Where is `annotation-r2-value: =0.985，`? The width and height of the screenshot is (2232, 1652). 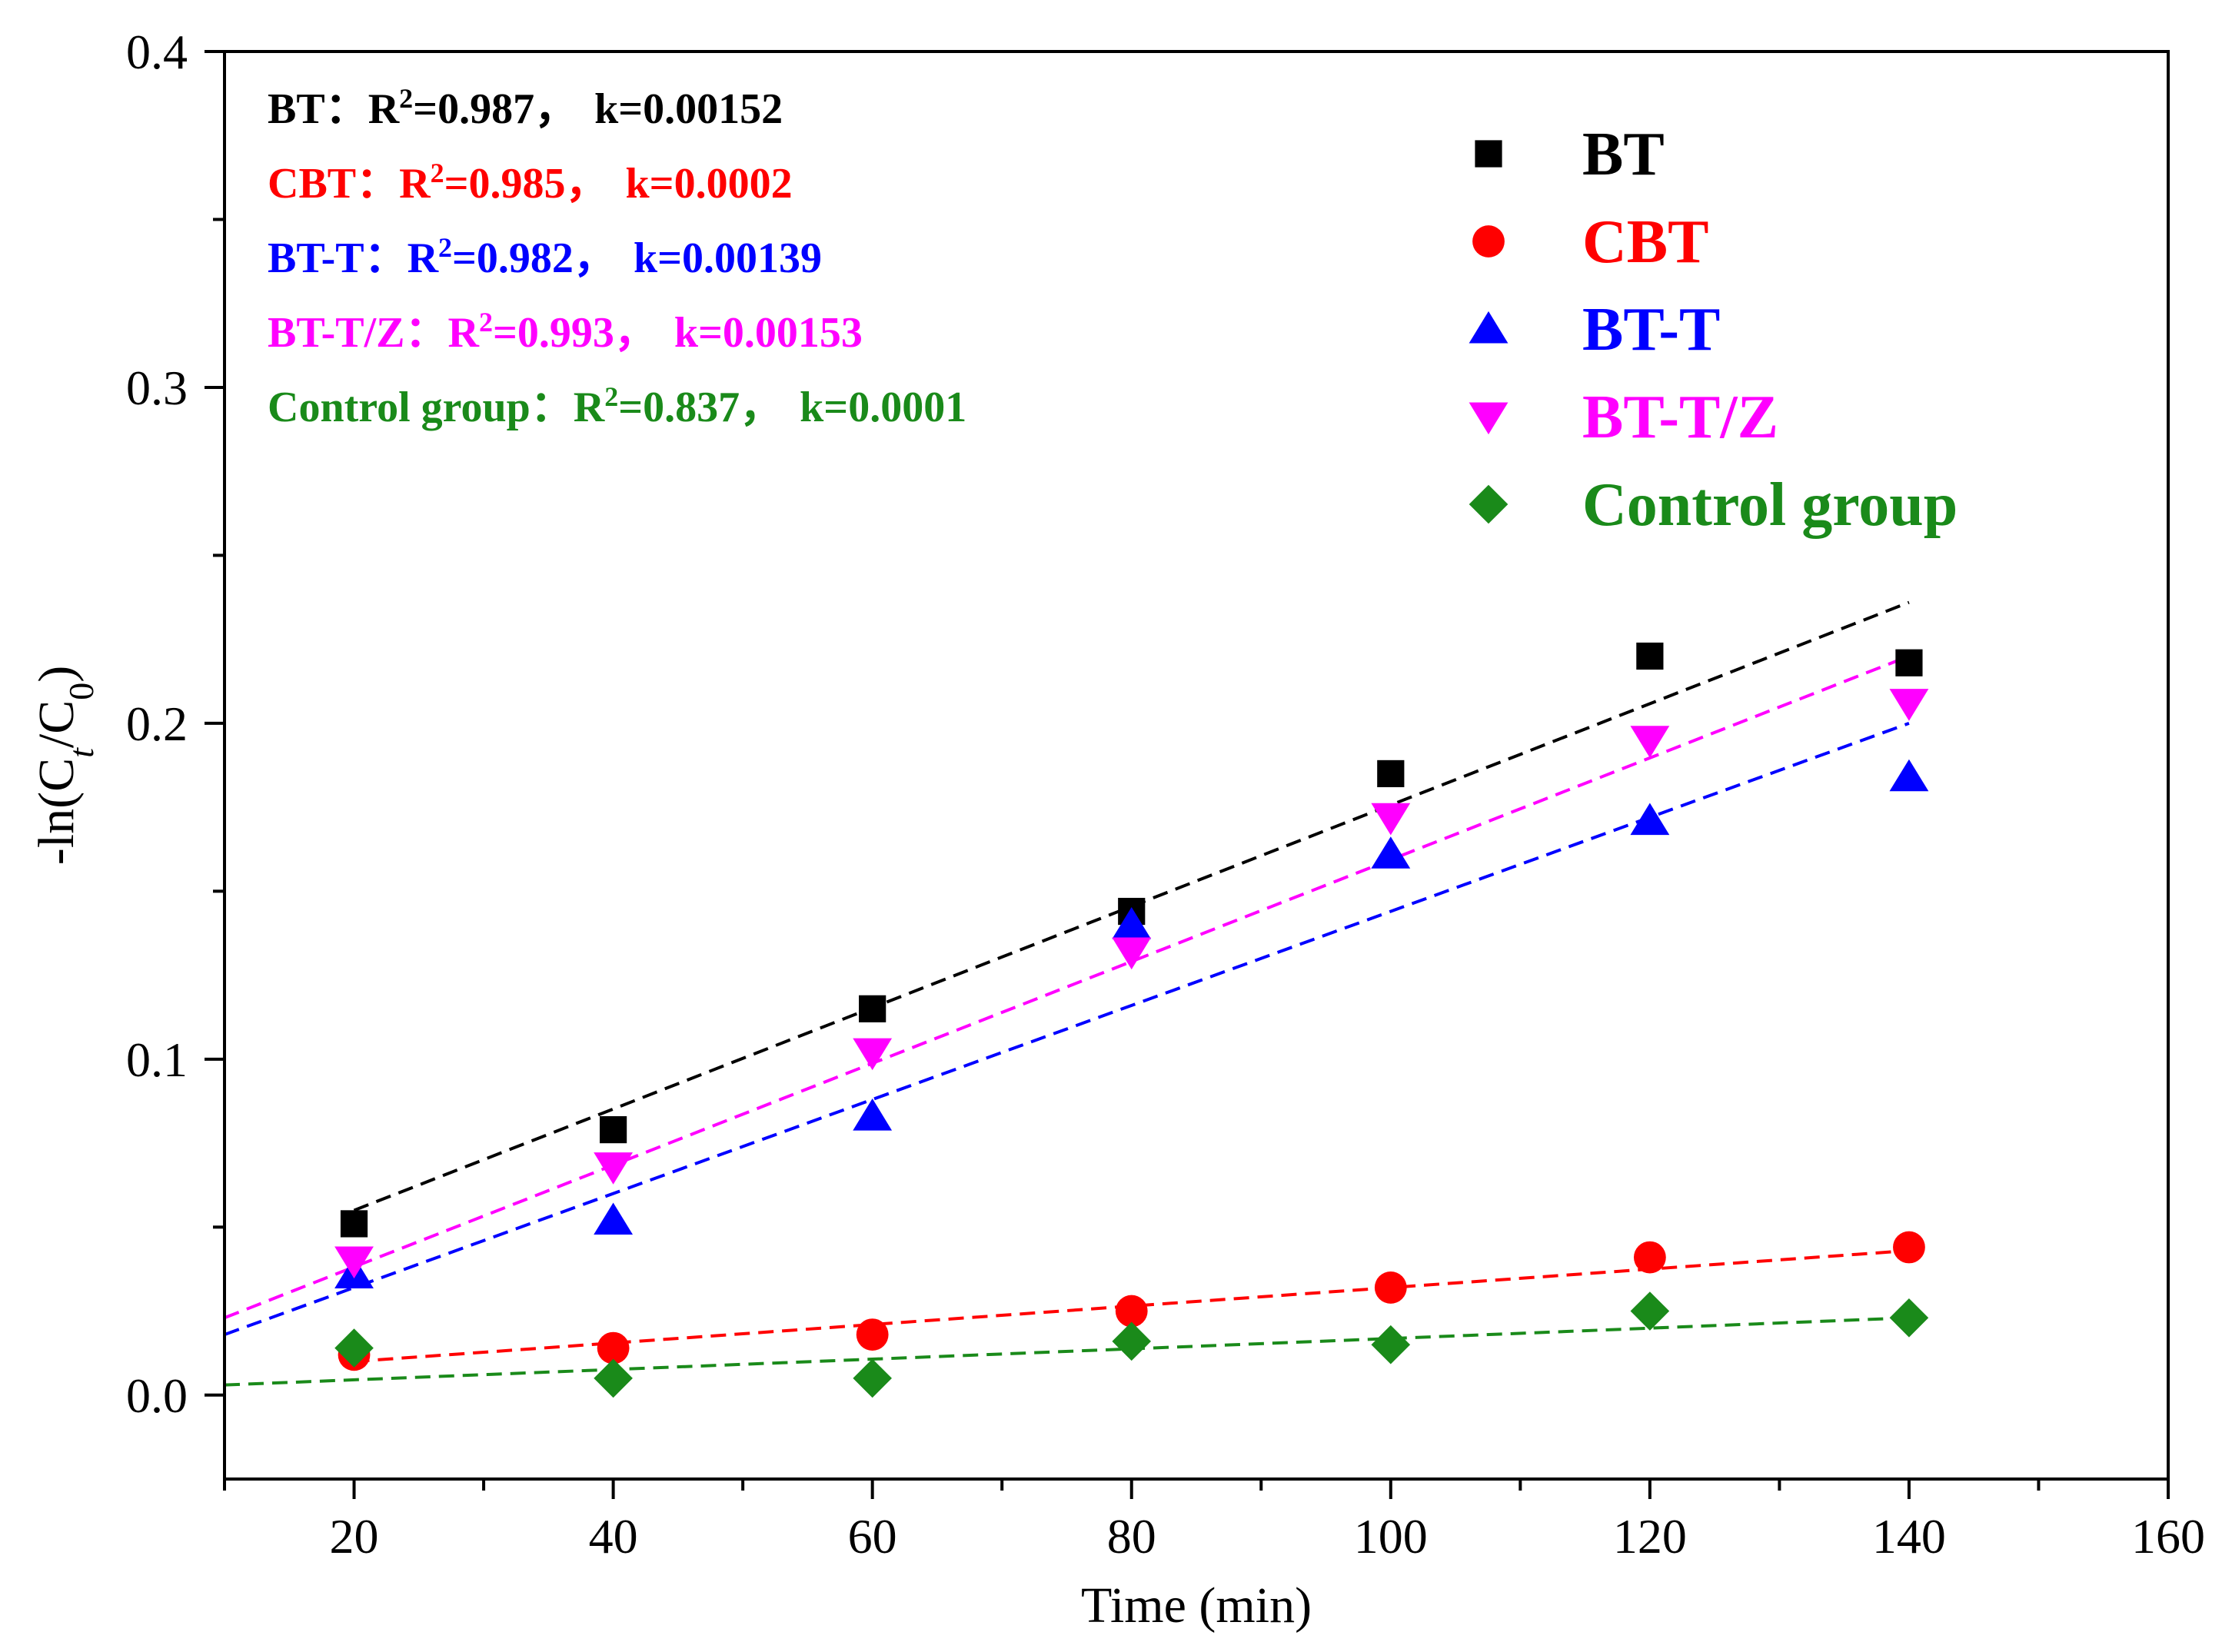
annotation-r2-value: =0.985， is located at coordinates (526, 184).